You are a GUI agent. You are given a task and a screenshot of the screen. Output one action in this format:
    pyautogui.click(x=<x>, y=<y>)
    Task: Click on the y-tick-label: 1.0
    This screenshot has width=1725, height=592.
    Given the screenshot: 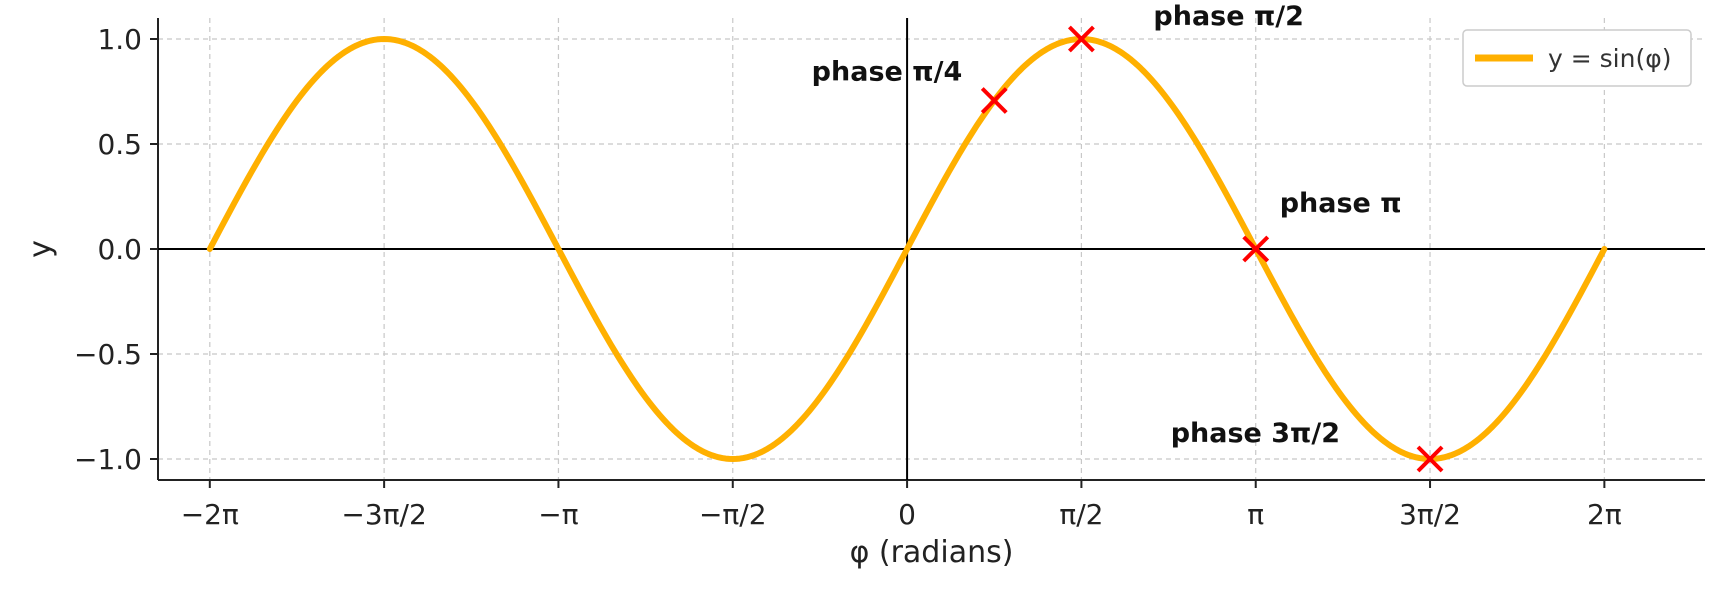 What is the action you would take?
    pyautogui.click(x=119, y=39)
    